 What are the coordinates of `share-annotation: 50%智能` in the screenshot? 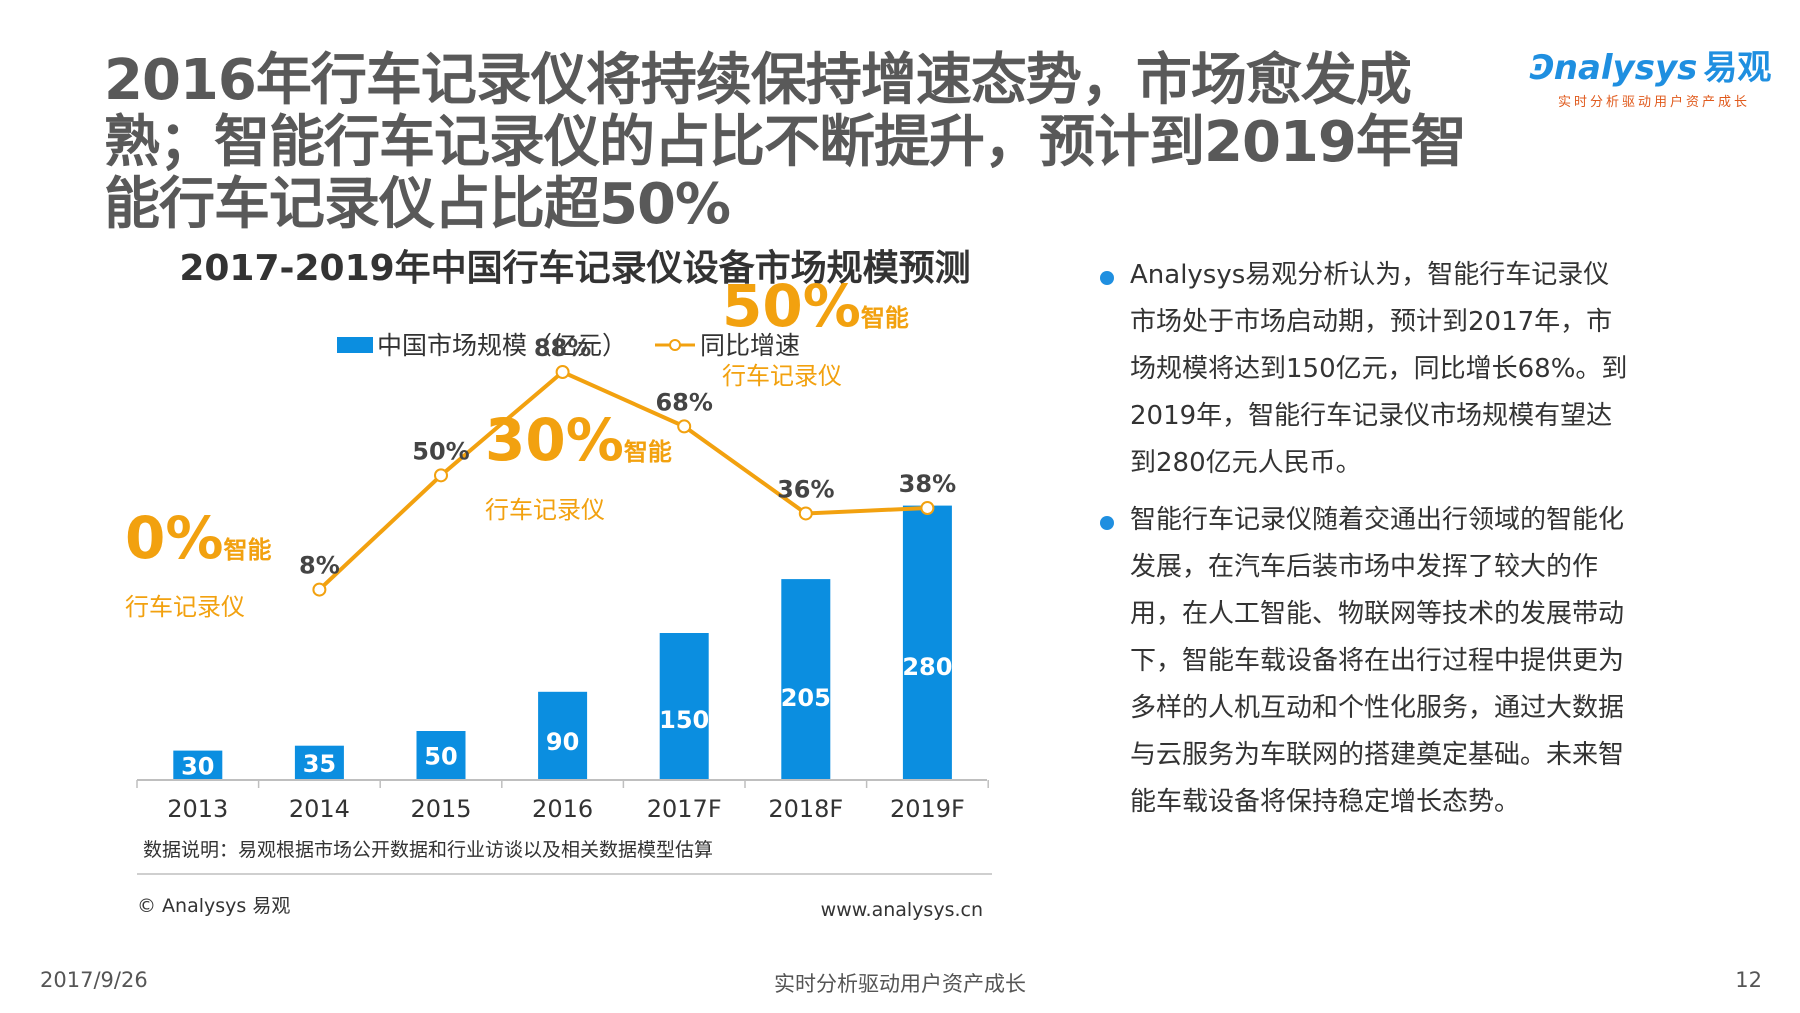 It's located at (815, 306).